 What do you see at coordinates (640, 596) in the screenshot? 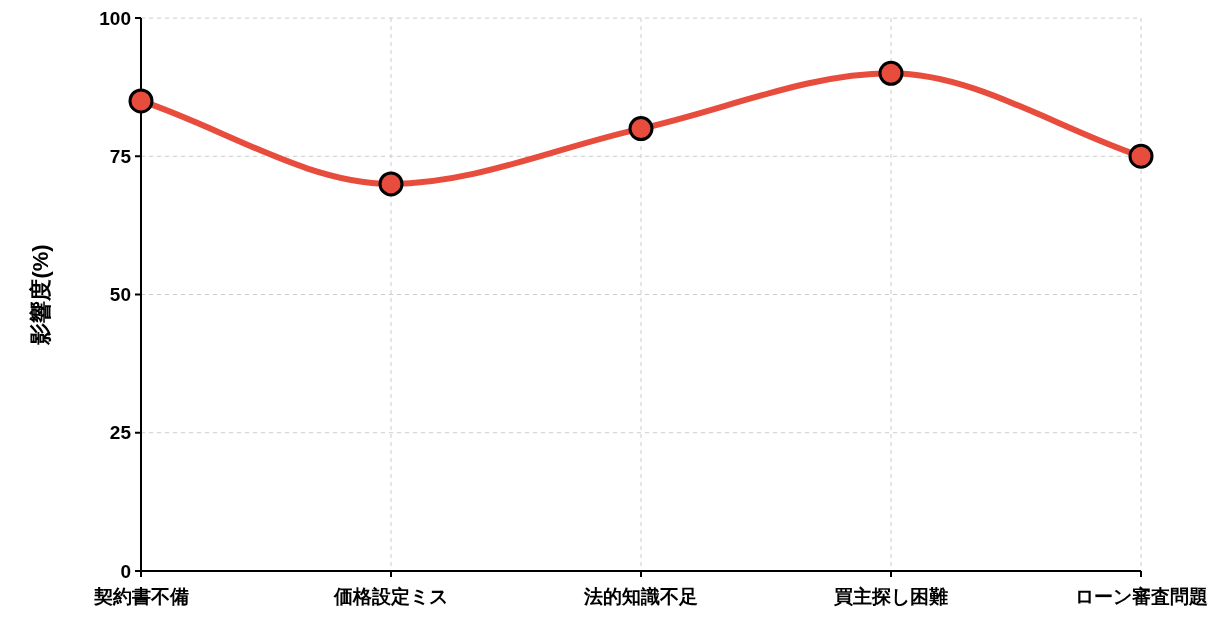
I see `x-tick-label: 法的知識不足` at bounding box center [640, 596].